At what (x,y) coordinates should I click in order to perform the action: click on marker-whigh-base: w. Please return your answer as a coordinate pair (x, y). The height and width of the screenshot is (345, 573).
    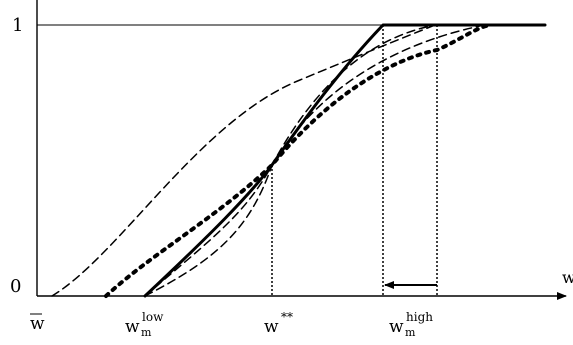
    Looking at the image, I should click on (396, 327).